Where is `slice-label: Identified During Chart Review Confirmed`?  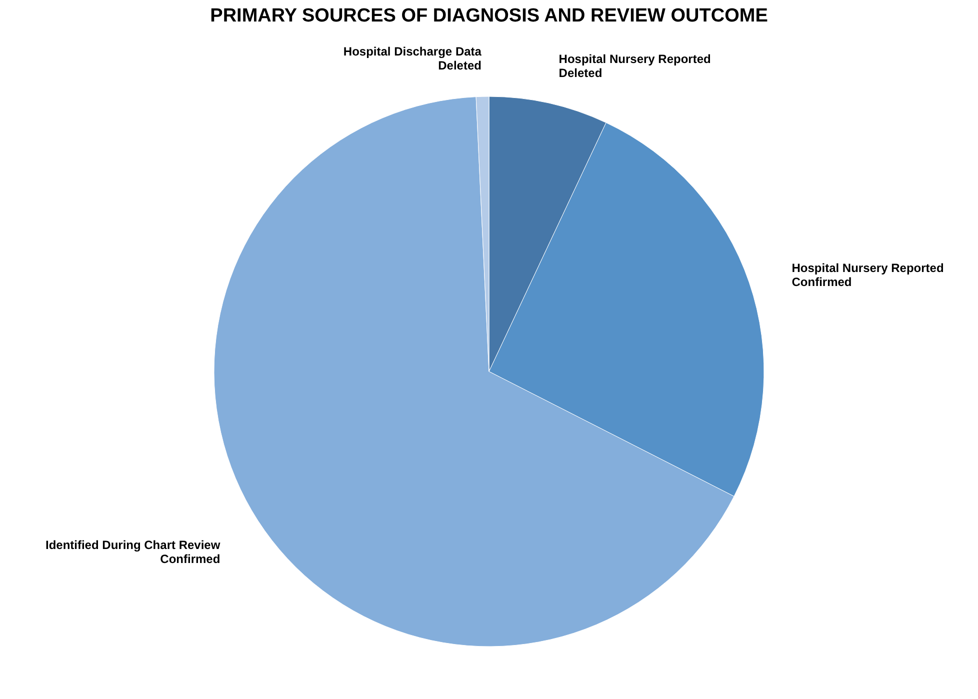 slice-label: Identified During Chart Review Confirmed is located at coordinates (133, 552).